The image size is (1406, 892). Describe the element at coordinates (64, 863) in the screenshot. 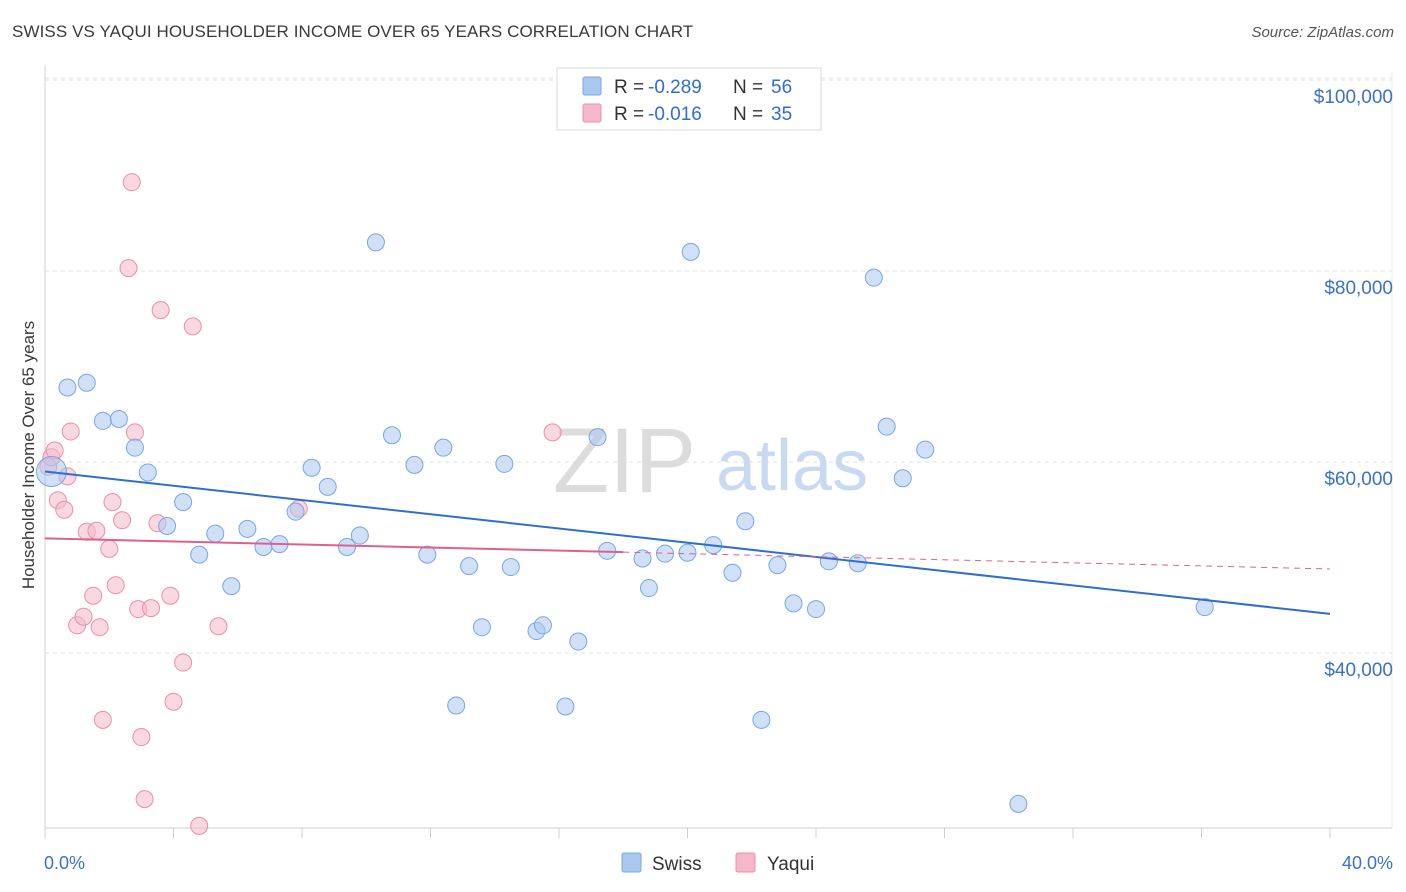

I see `x-tick-label: 0.0%` at that location.